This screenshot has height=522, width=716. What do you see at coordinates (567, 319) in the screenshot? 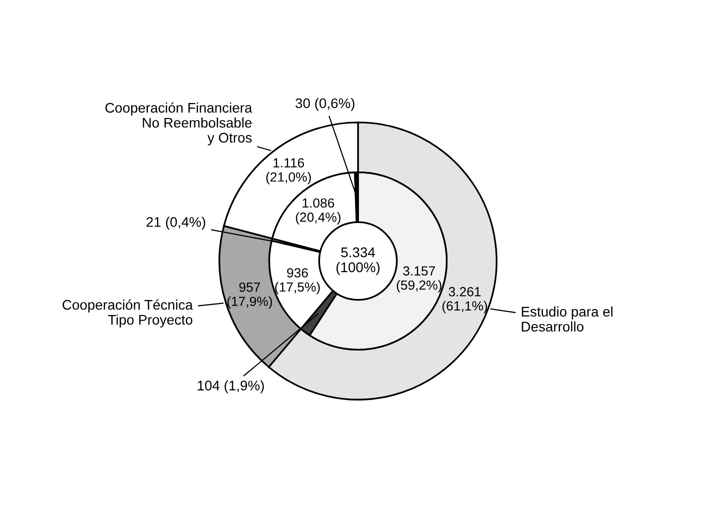
I see `text: Estudio para el Desarrollo` at bounding box center [567, 319].